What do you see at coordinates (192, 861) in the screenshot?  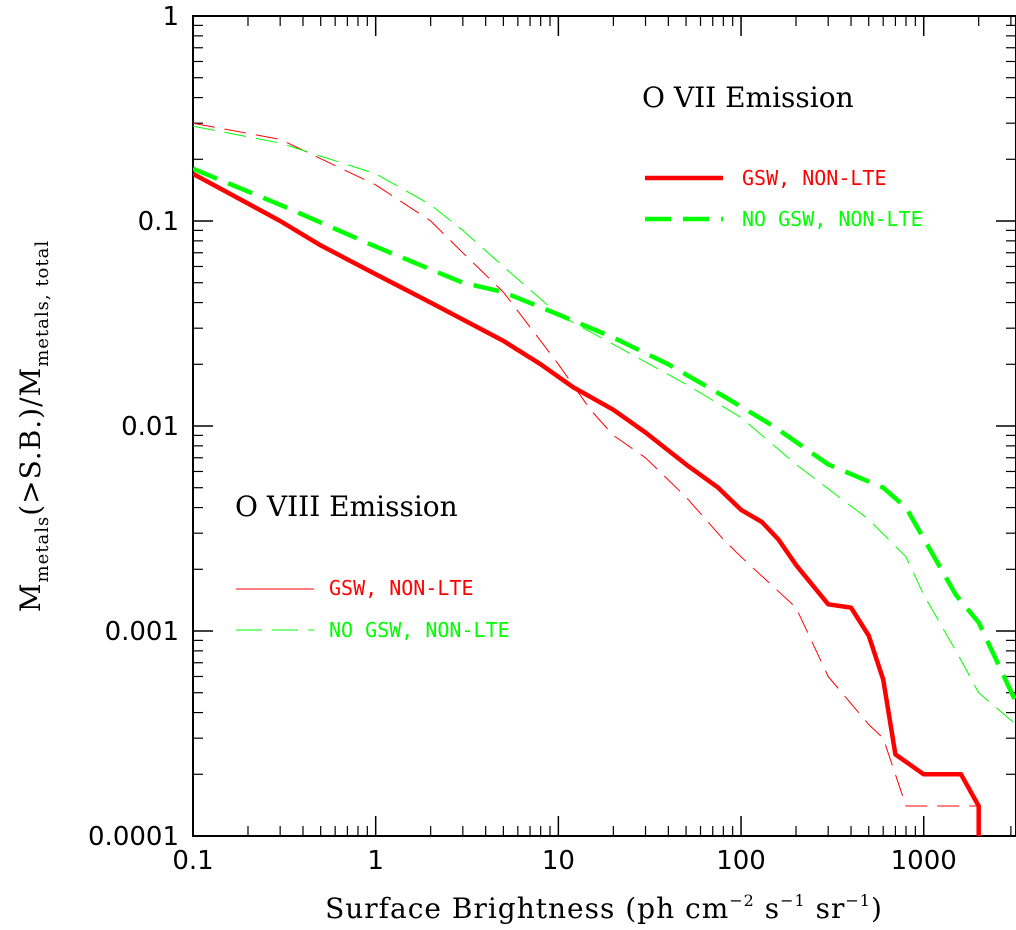 I see `x-tick-label: 0.1` at bounding box center [192, 861].